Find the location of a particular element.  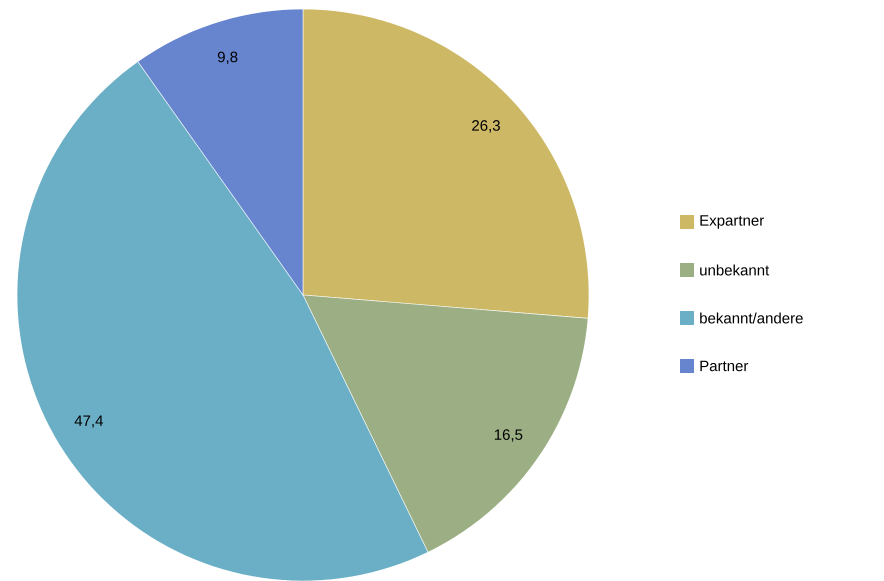

legend-label: Expartner is located at coordinates (732, 222).